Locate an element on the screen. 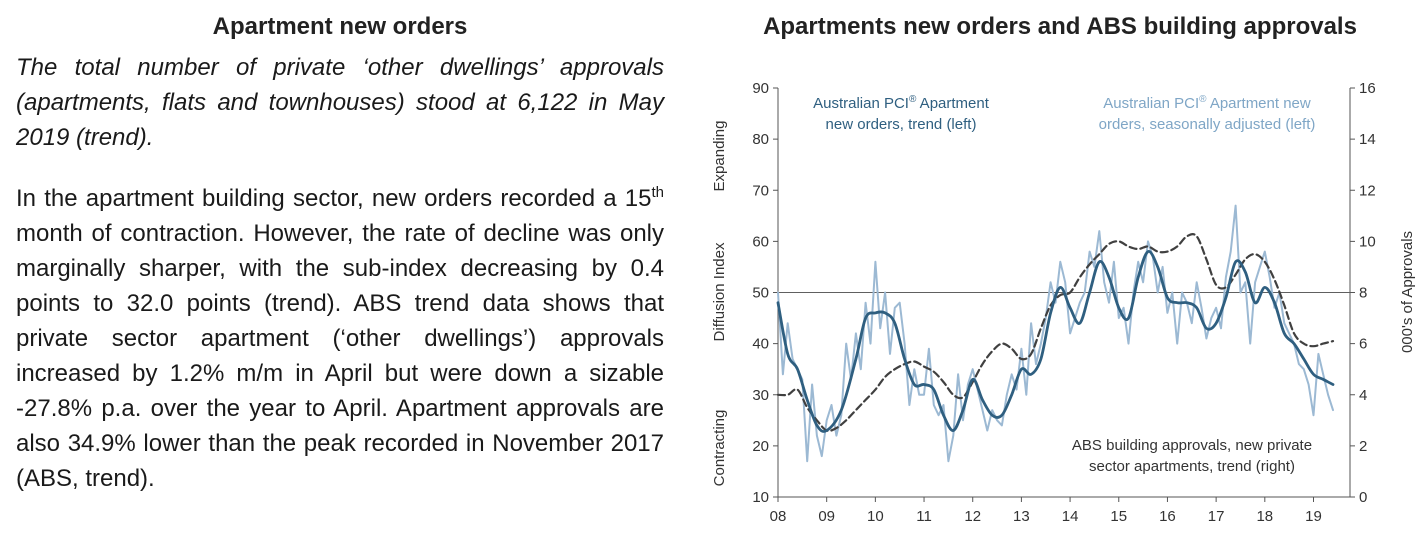 This screenshot has height=552, width=1425. y-axis-left-label: Diffusion Index is located at coordinates (719, 291).